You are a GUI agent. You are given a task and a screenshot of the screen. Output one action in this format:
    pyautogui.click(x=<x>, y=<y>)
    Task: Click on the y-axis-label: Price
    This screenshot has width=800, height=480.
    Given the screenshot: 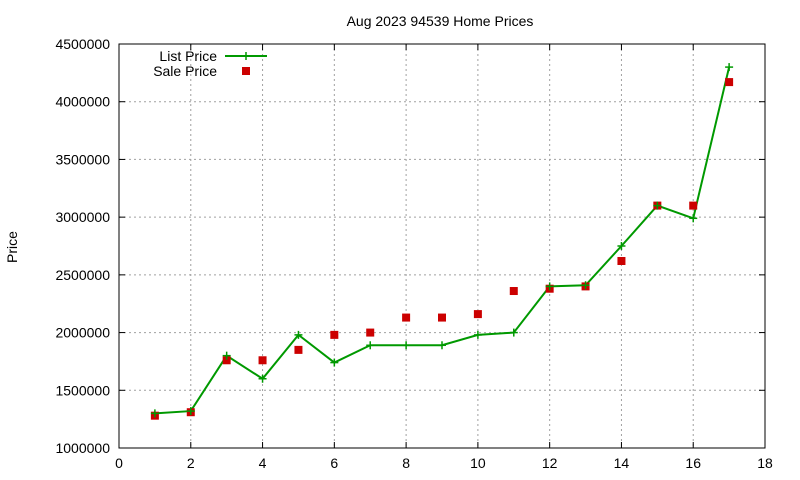 What is the action you would take?
    pyautogui.click(x=12, y=247)
    